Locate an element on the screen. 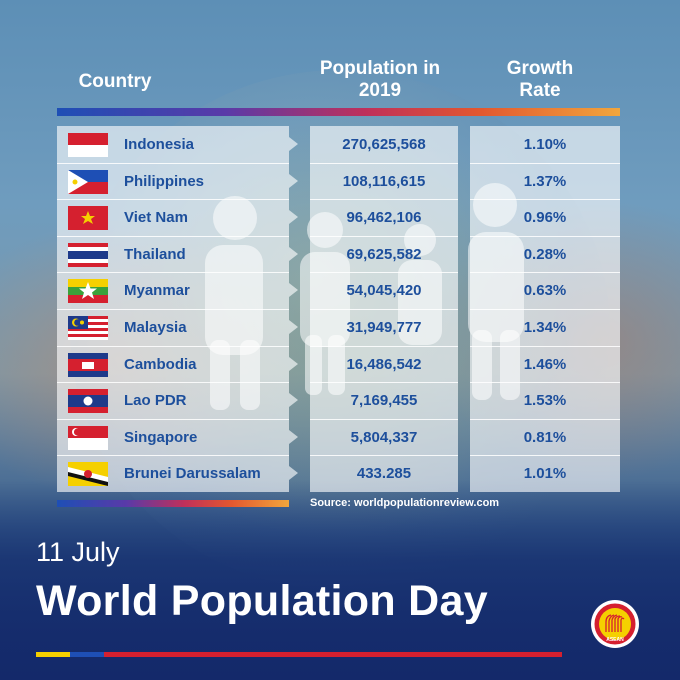 The height and width of the screenshot is (680, 680). country-cell: Philippines is located at coordinates (164, 181).